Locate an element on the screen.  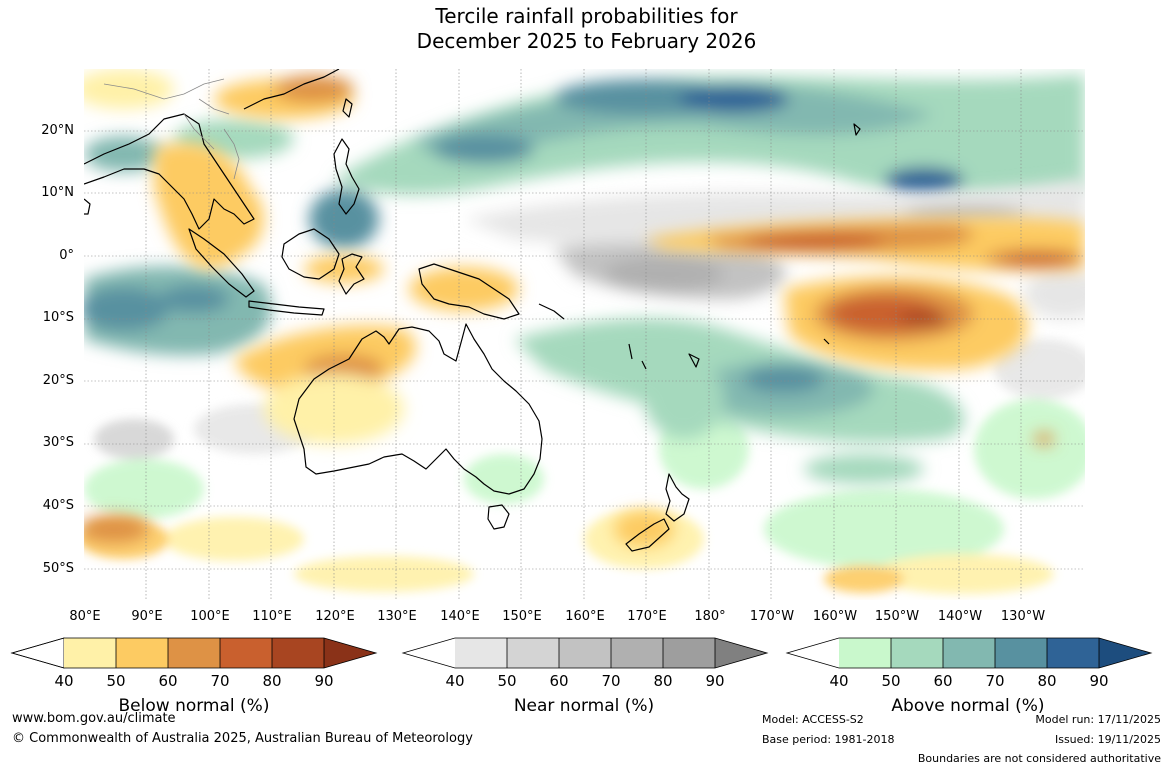
sumatra-coastline is located at coordinates (221, 263).